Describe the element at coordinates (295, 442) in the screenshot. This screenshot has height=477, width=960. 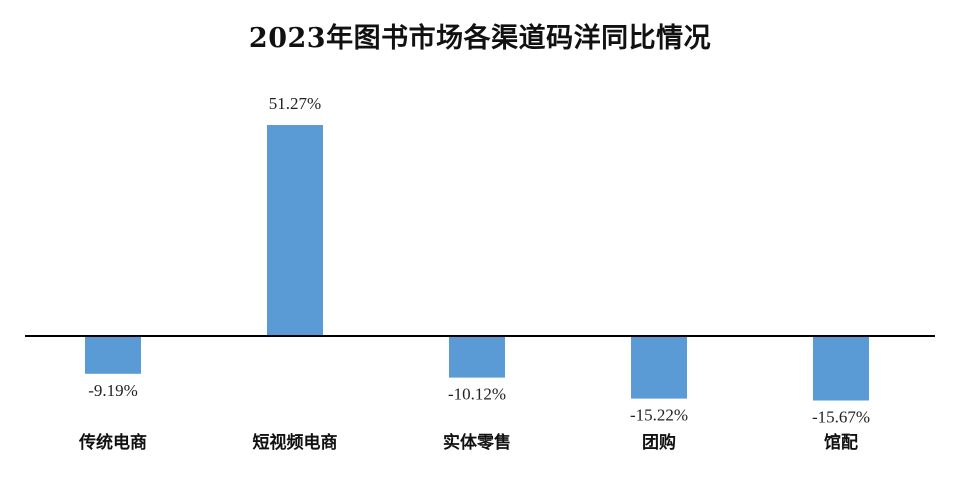
I see `category-label-1: 短视频电商` at that location.